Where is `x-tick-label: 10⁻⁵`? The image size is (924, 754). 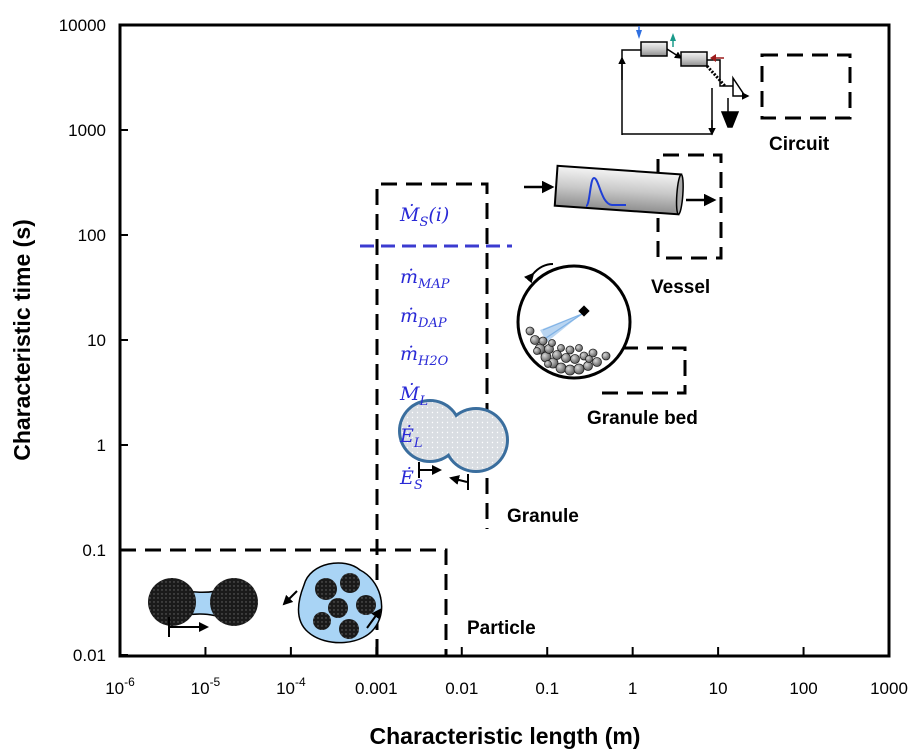 x-tick-label: 10⁻⁵ is located at coordinates (206, 686).